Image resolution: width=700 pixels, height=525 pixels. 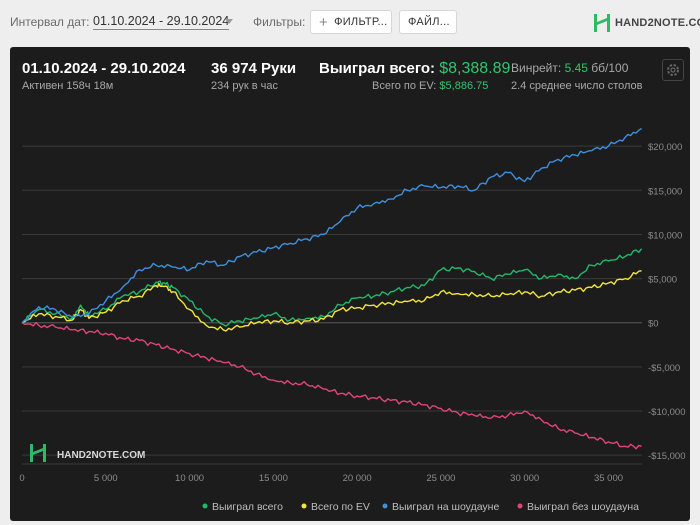 I want to click on y-tick-label: $20,000, so click(x=665, y=147).